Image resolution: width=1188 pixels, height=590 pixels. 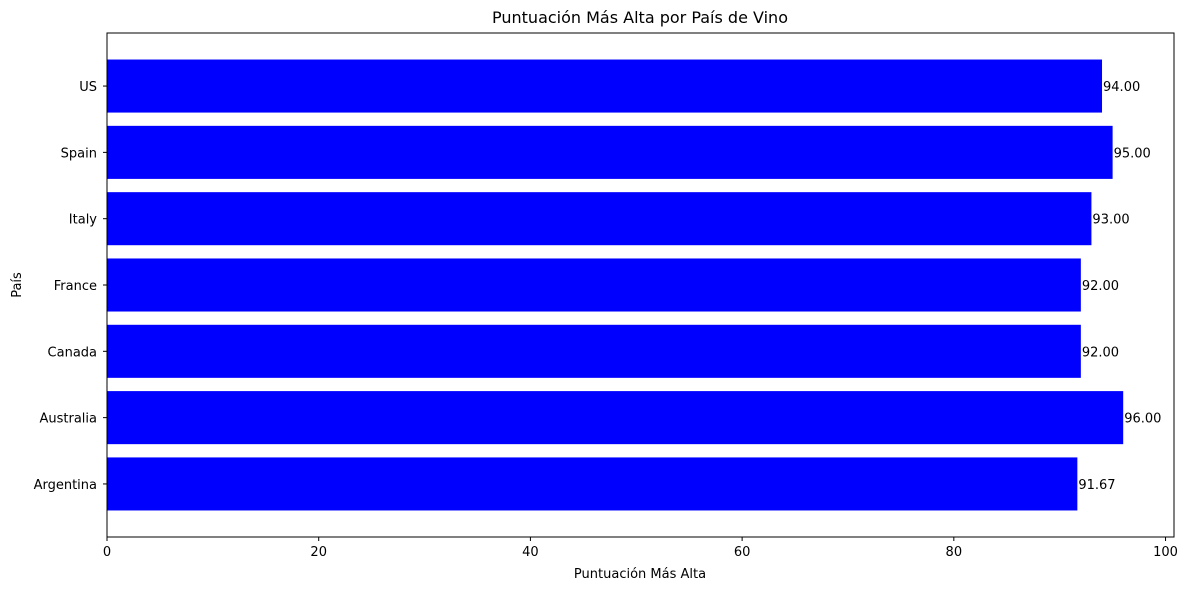 I want to click on bar-us, so click(x=605, y=86).